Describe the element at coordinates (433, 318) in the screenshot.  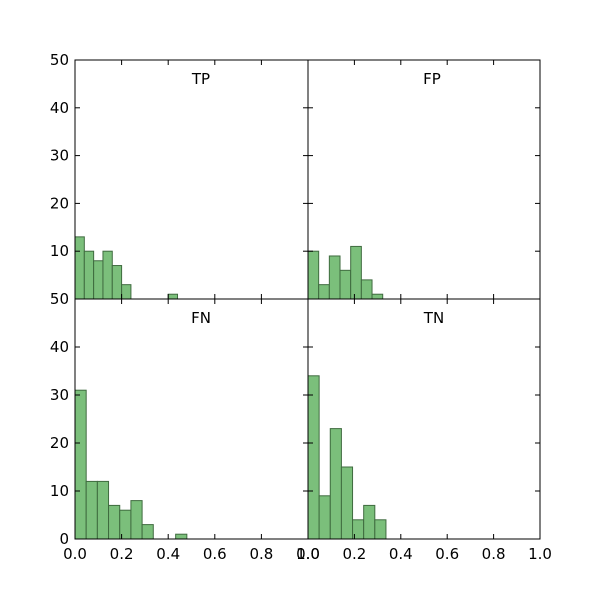
I see `panel-title: TN` at that location.